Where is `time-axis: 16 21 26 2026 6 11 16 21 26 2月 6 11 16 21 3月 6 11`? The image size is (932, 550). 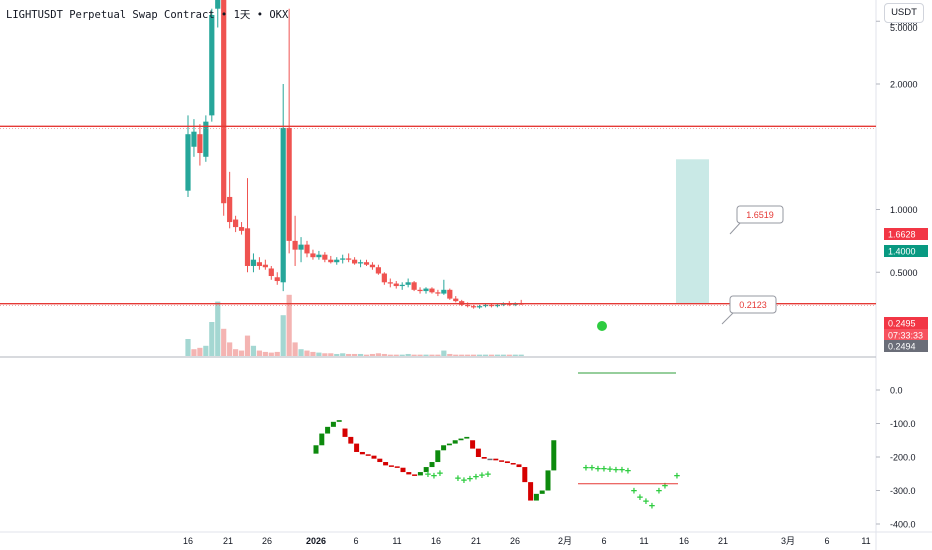
time-axis: 16 21 26 2026 6 11 16 21 26 2月 6 11 16 21 3月 6 11 is located at coordinates (527, 541).